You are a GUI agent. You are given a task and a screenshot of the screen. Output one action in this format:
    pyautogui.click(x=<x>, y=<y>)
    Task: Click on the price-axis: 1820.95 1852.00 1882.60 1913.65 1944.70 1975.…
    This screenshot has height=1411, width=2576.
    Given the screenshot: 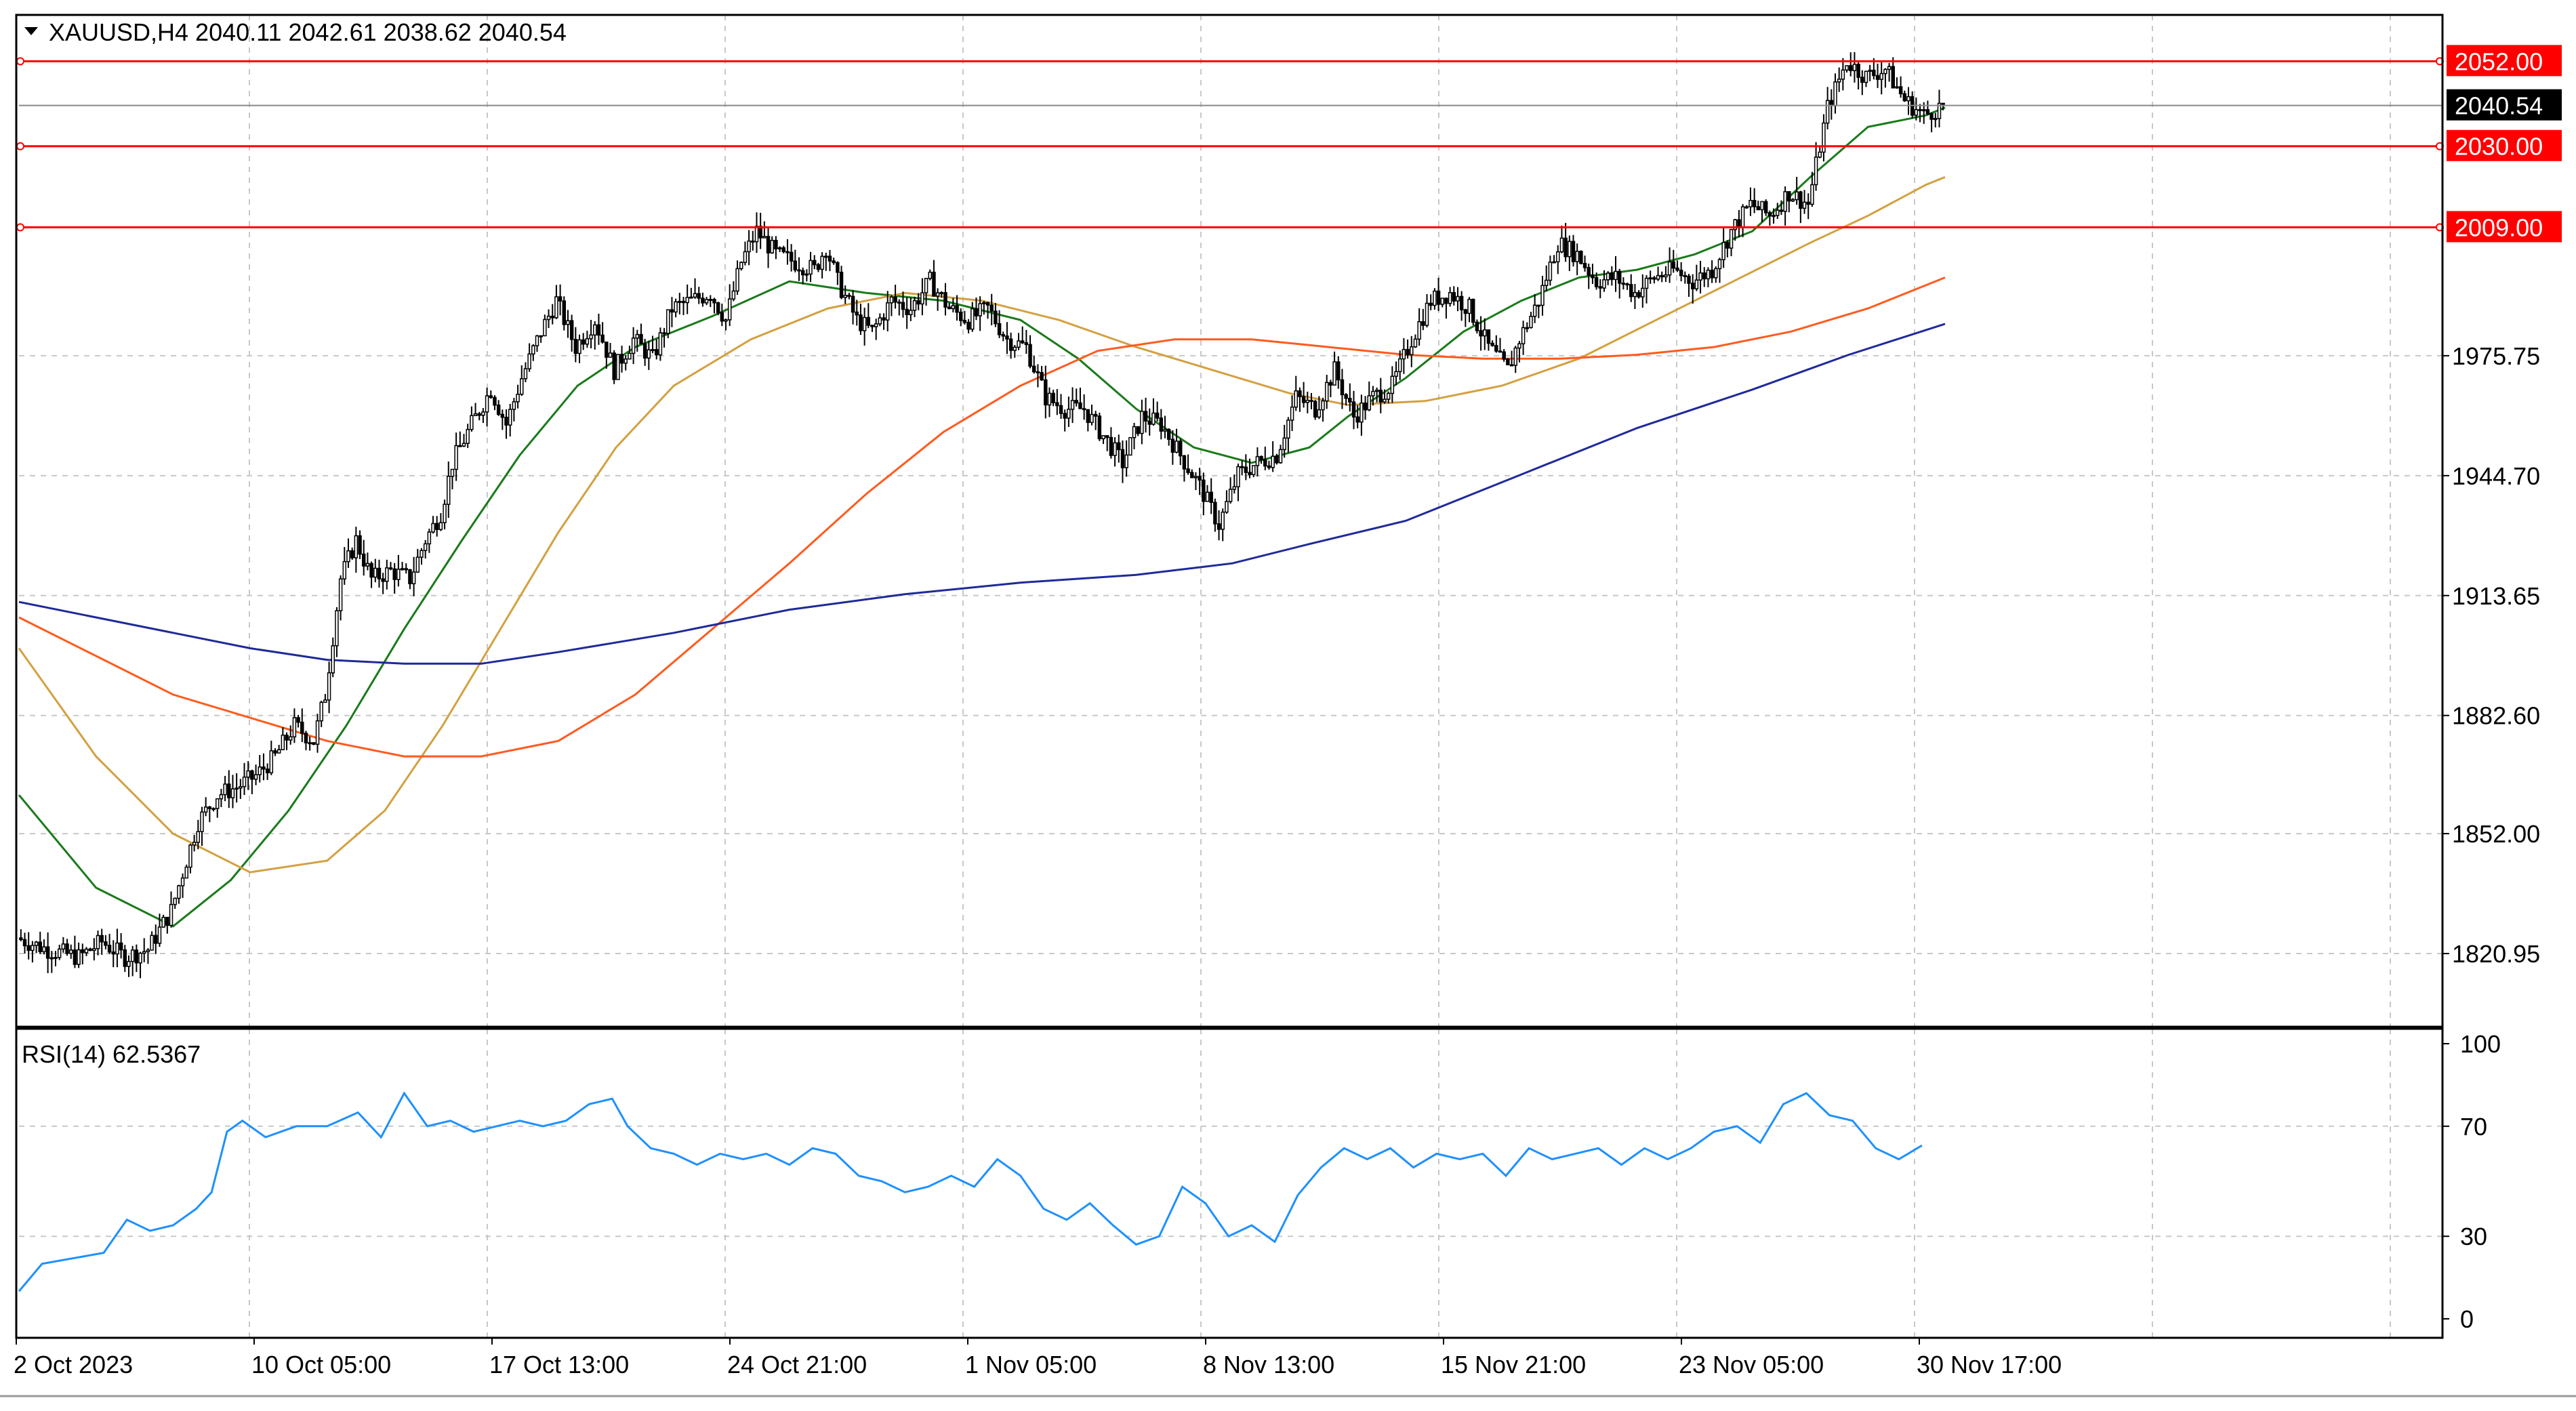 What is the action you would take?
    pyautogui.click(x=2491, y=655)
    